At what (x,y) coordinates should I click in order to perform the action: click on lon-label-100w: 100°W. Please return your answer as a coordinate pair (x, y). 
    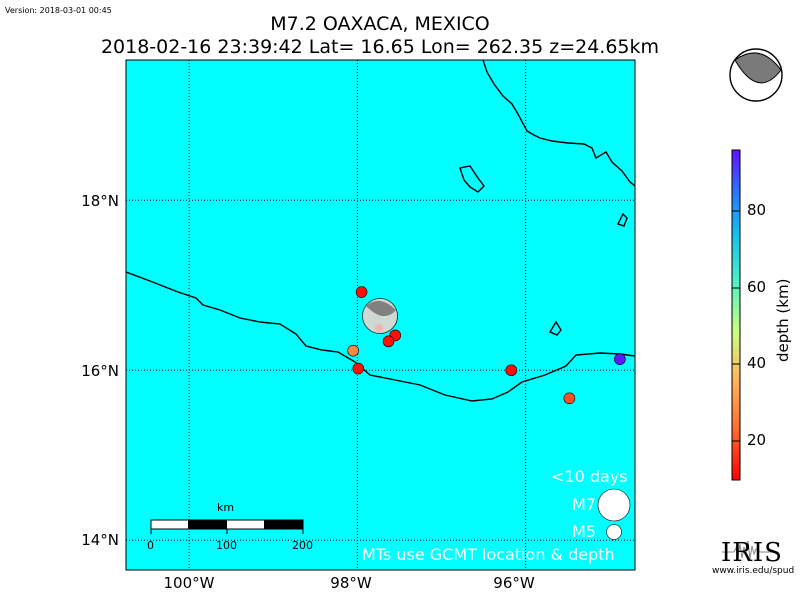
    Looking at the image, I should click on (189, 583).